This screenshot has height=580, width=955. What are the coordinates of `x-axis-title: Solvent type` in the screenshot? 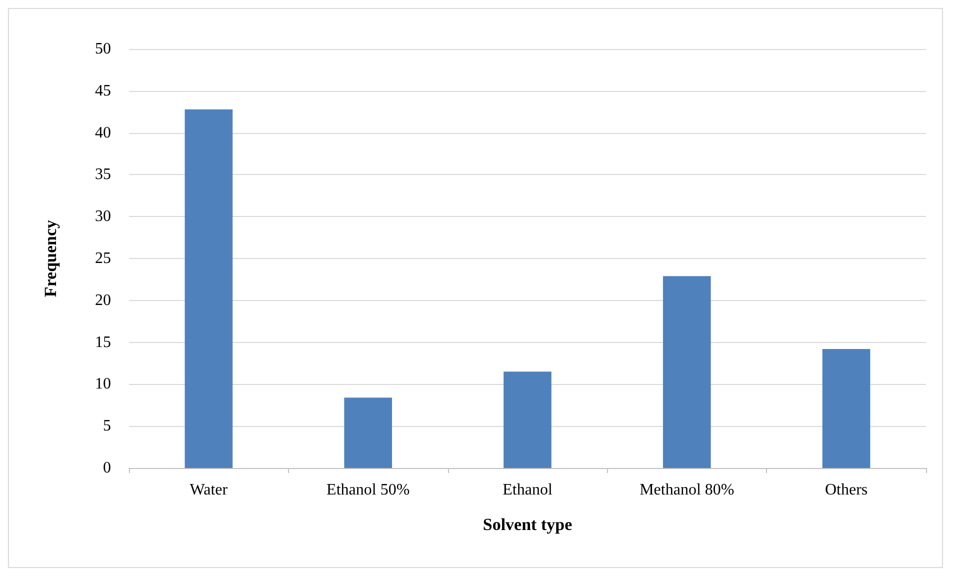 It's located at (527, 524).